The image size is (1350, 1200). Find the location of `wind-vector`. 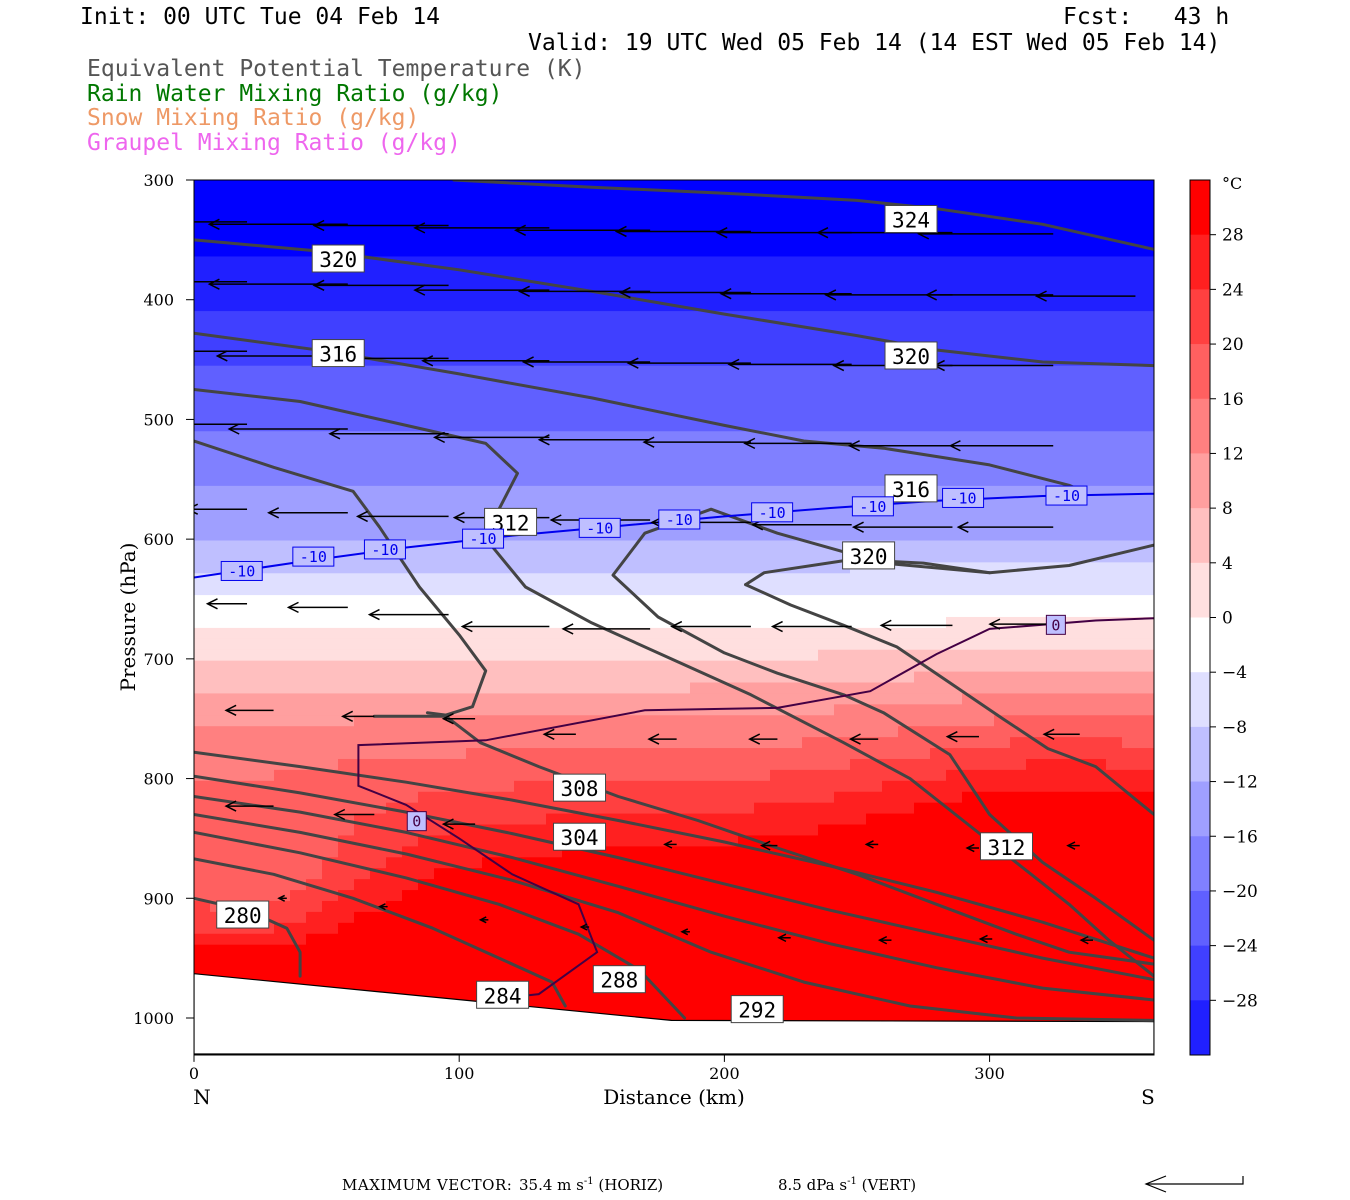

wind-vector is located at coordinates (358, 716).